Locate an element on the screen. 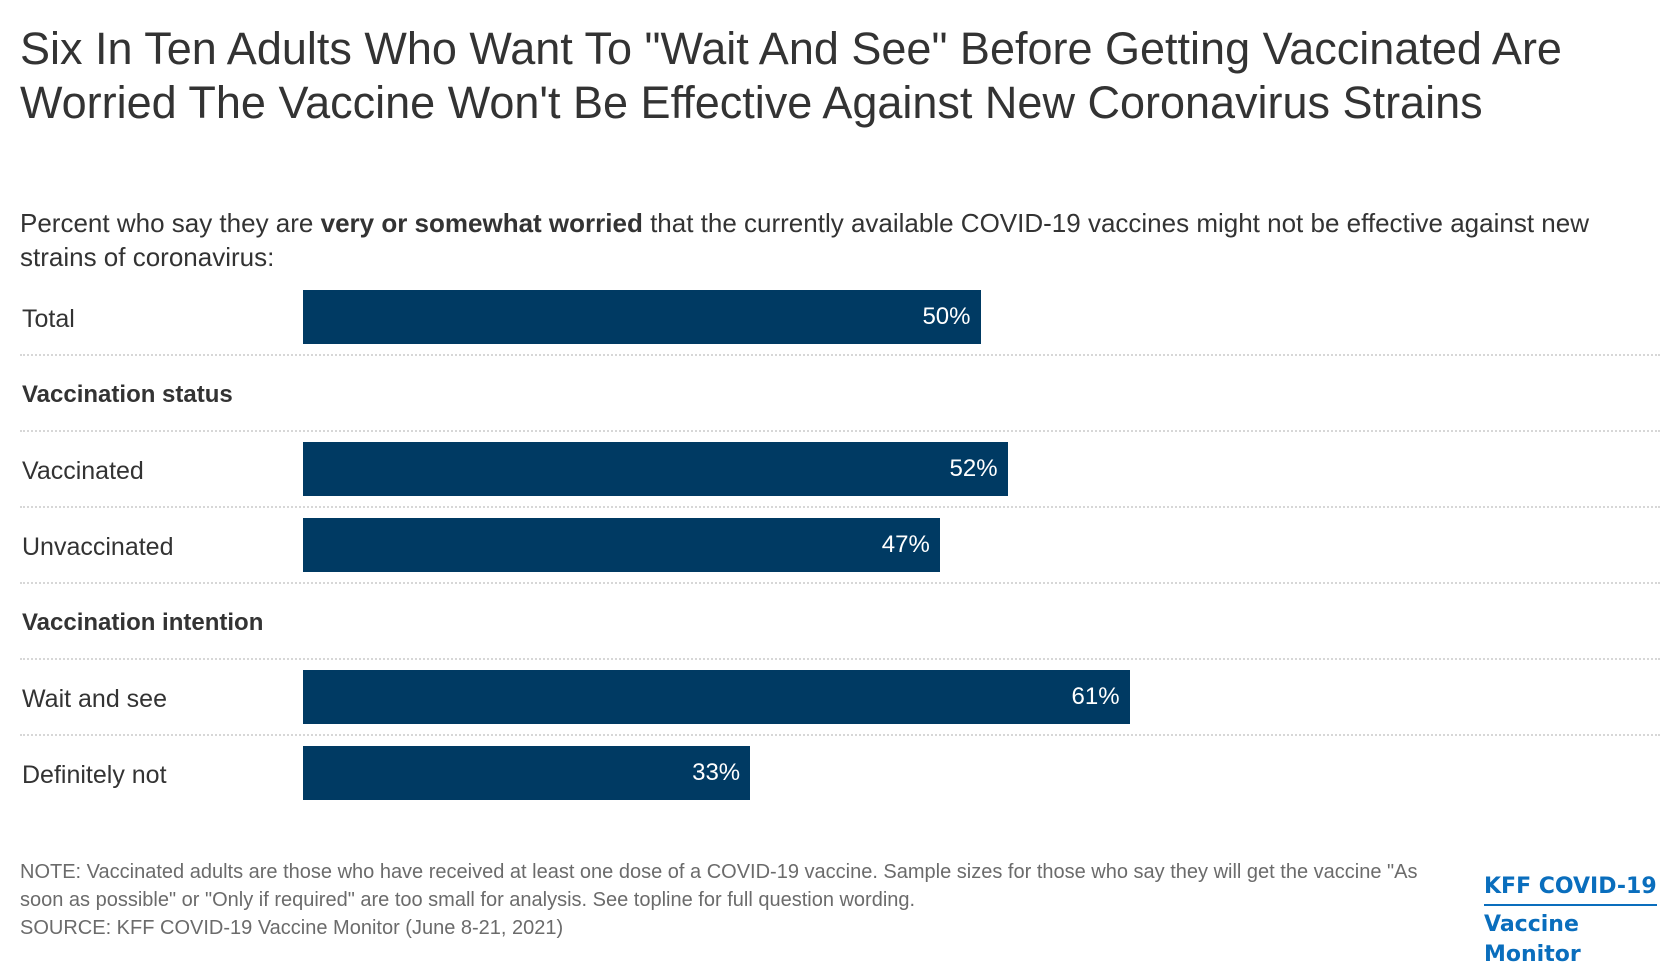 The width and height of the screenshot is (1676, 970). bar-value-label: 50% is located at coordinates (946, 316).